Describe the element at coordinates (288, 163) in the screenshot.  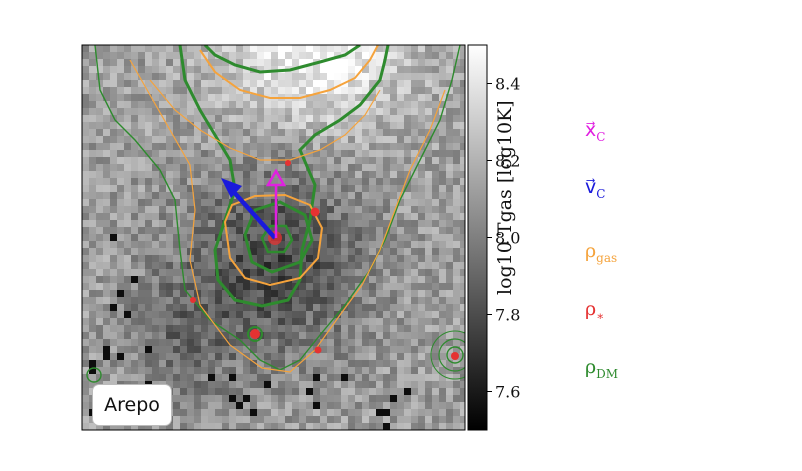
I see `star-clump-top` at that location.